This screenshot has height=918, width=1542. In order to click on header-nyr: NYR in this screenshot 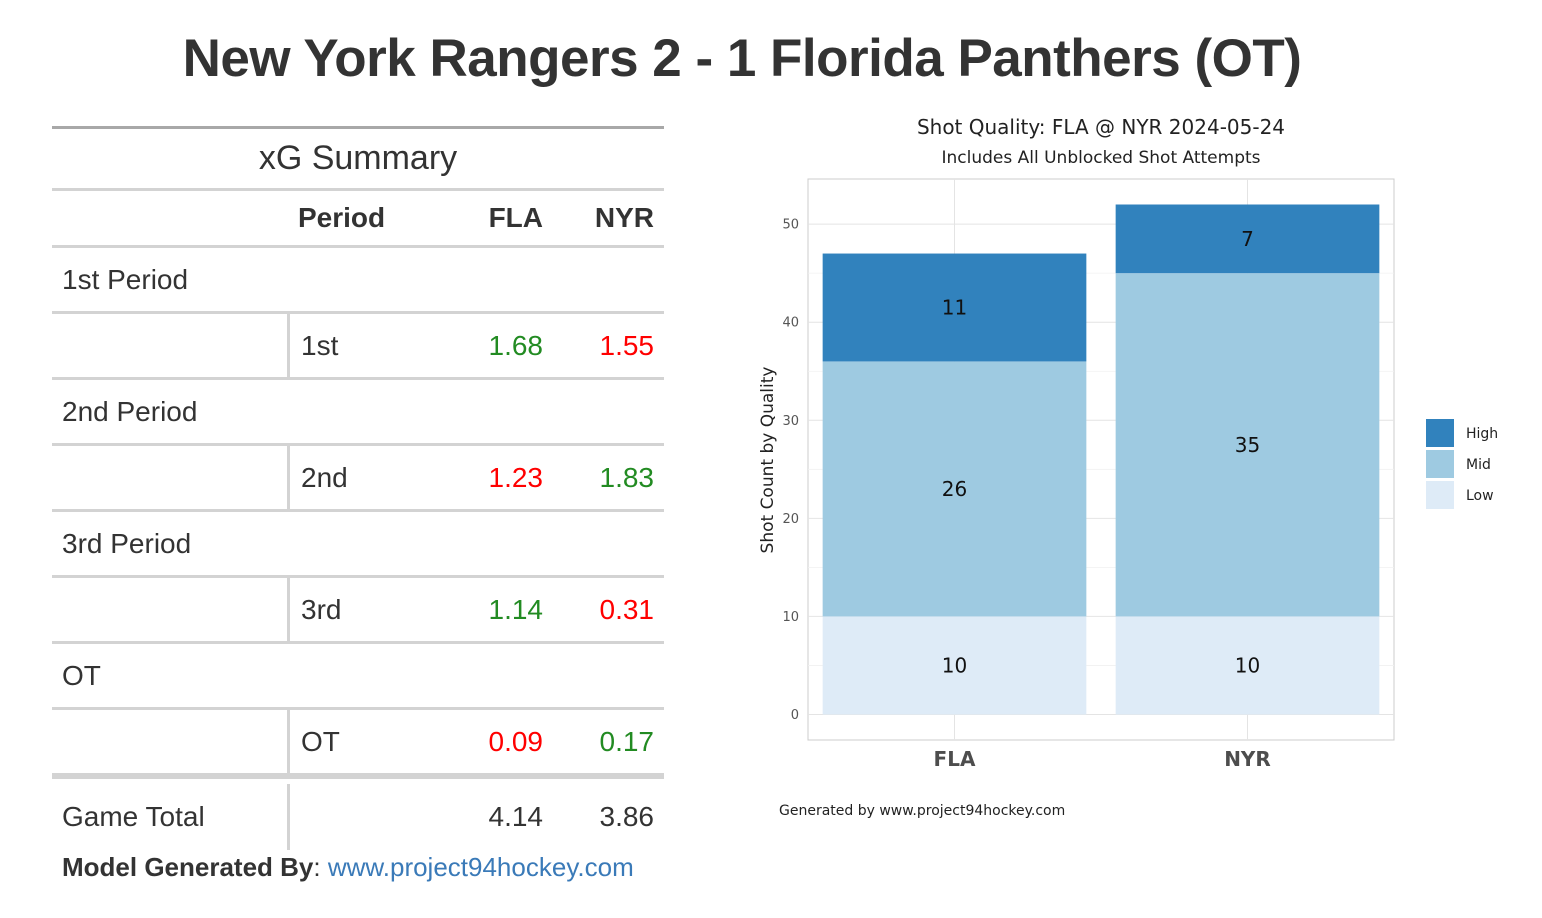, I will do `click(624, 217)`.